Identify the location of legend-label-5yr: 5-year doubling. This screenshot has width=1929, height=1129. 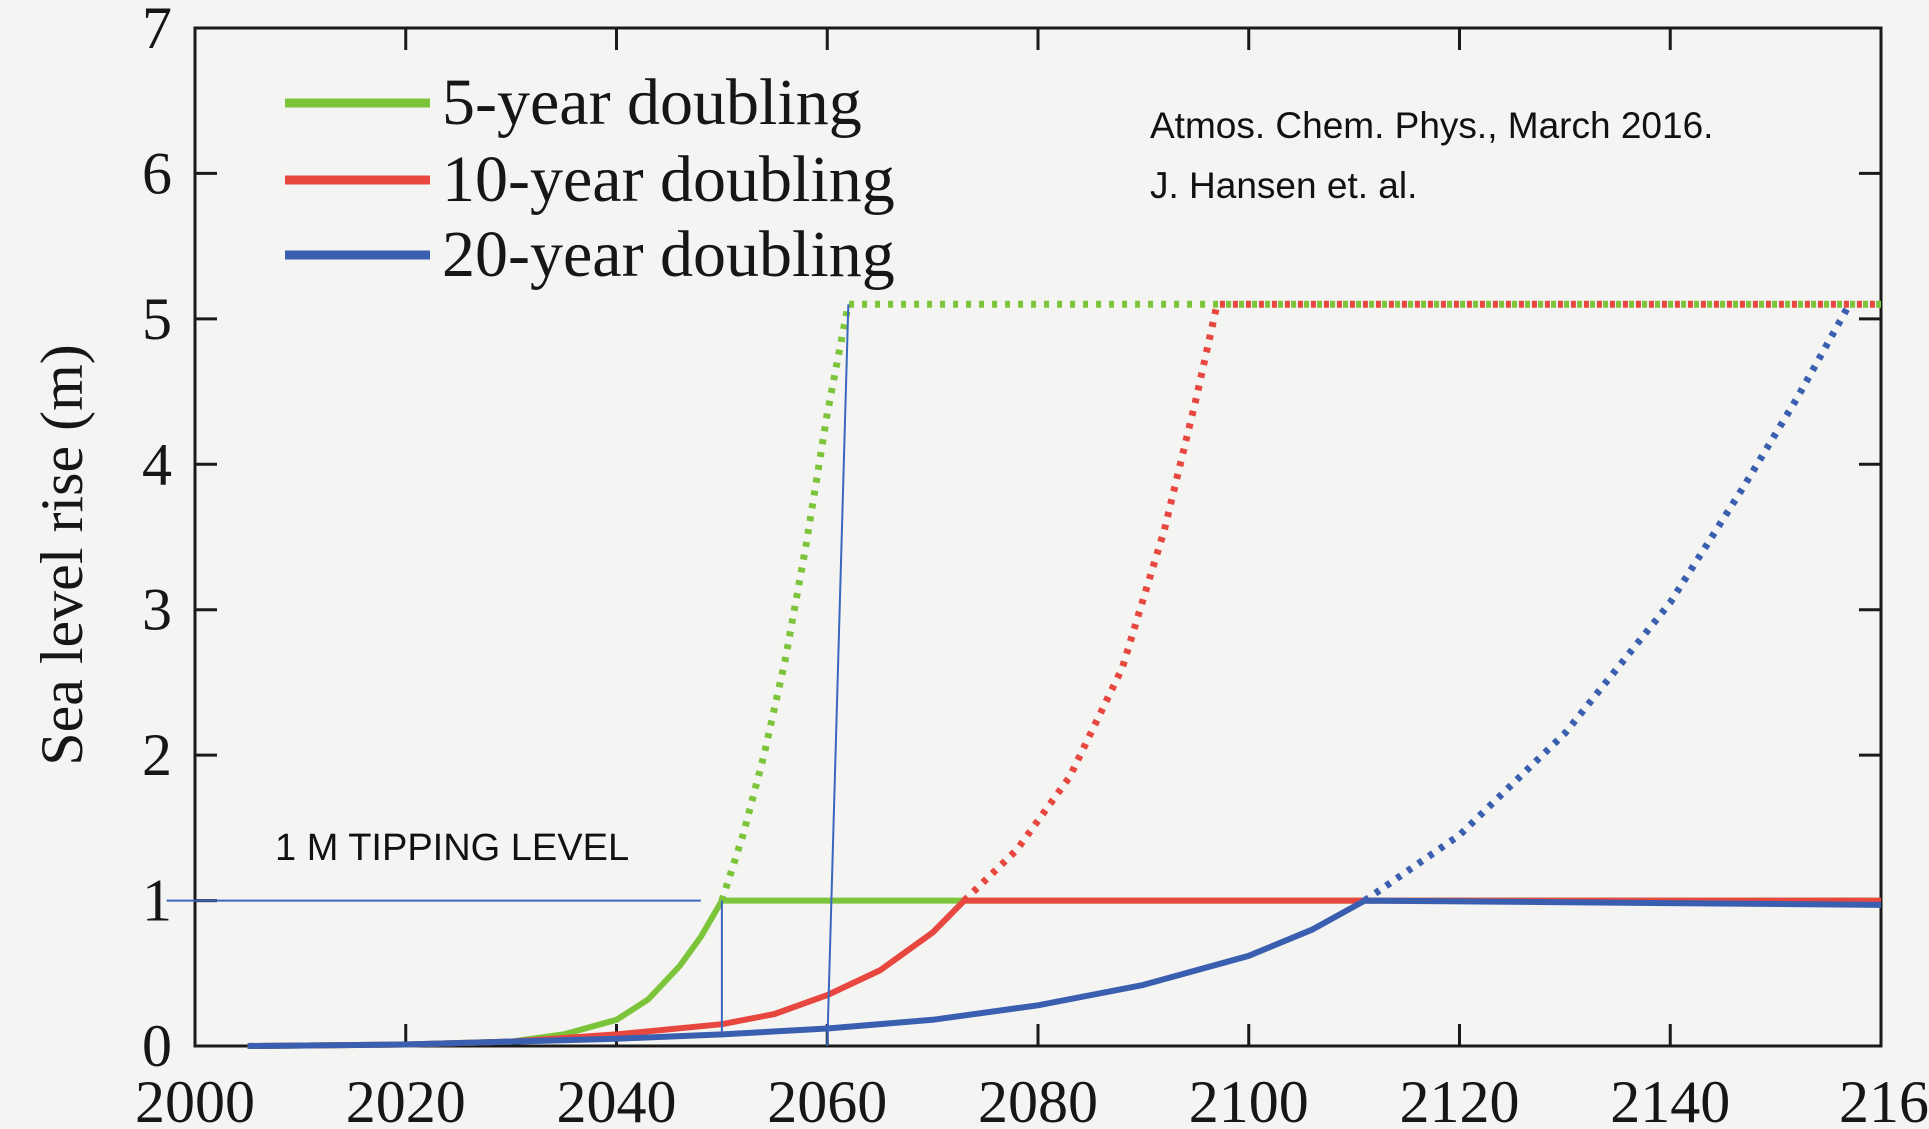
(652, 102).